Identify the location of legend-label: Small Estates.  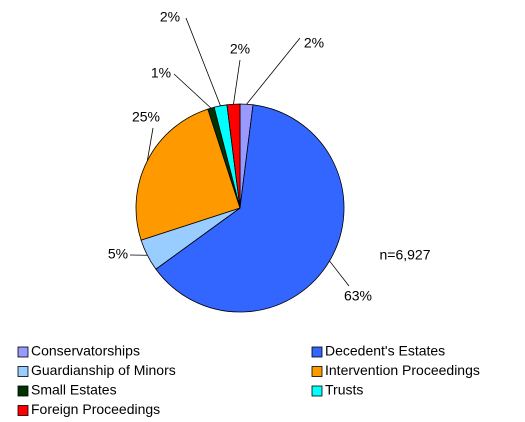
(74, 390).